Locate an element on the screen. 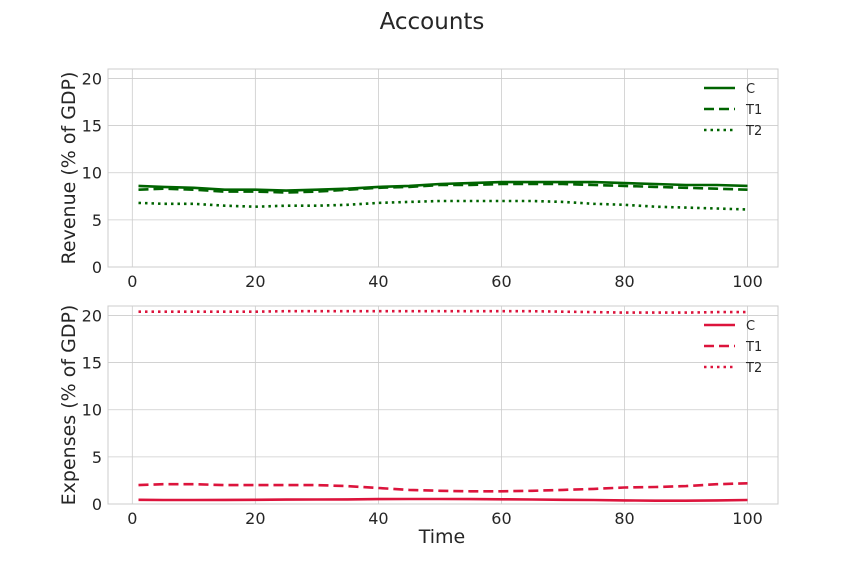 The image size is (864, 576). revenue-series-t2-line is located at coordinates (443, 205).